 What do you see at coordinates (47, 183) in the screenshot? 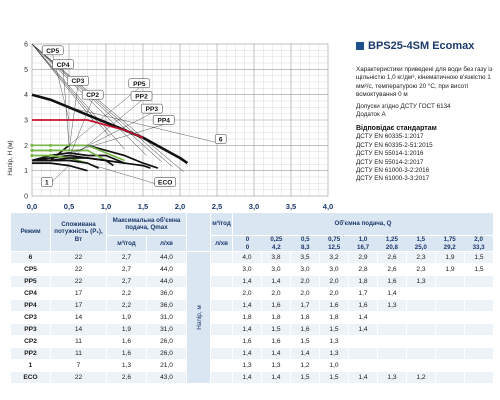
I see `curve-label-1: 1` at bounding box center [47, 183].